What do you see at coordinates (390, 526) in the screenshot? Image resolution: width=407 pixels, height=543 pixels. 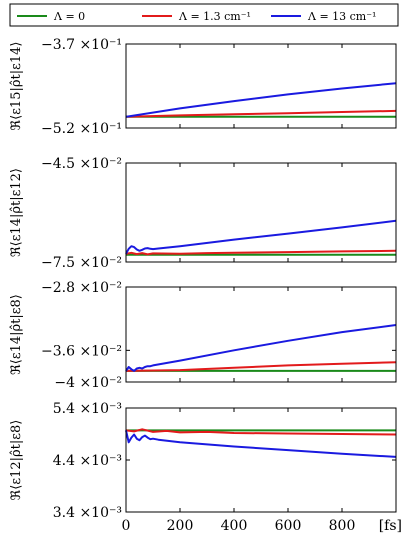 I see `x-unit-label: [fs]` at bounding box center [390, 526].